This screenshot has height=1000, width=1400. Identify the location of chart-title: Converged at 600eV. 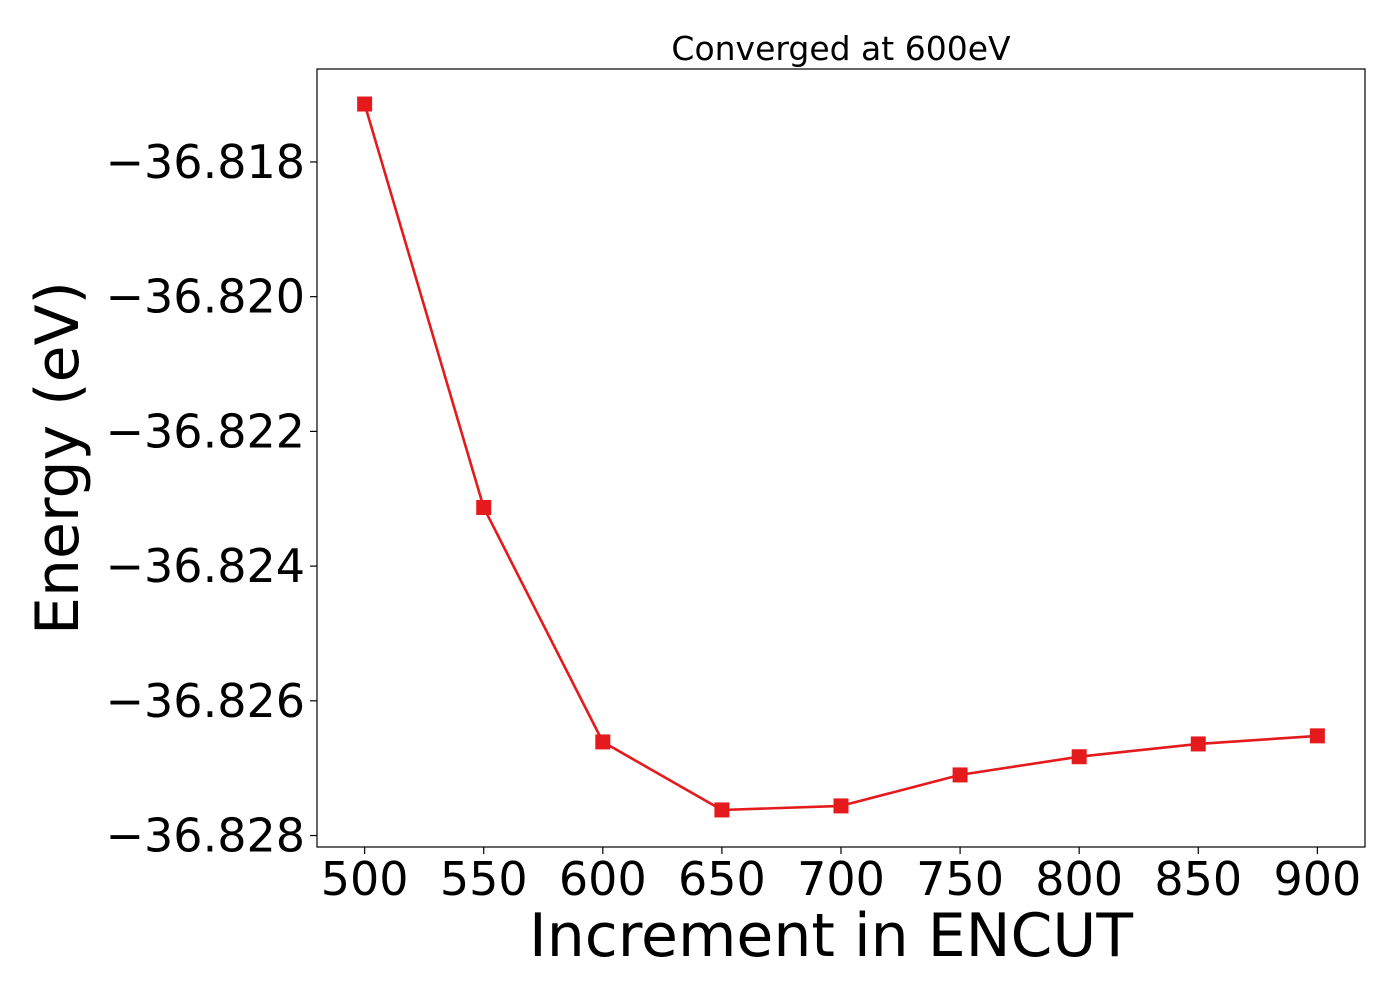
(841, 48).